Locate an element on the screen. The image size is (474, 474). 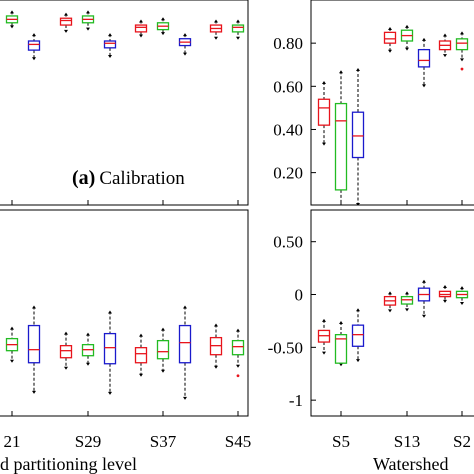
panel-annotation: (a) Calibration is located at coordinates (128, 178).